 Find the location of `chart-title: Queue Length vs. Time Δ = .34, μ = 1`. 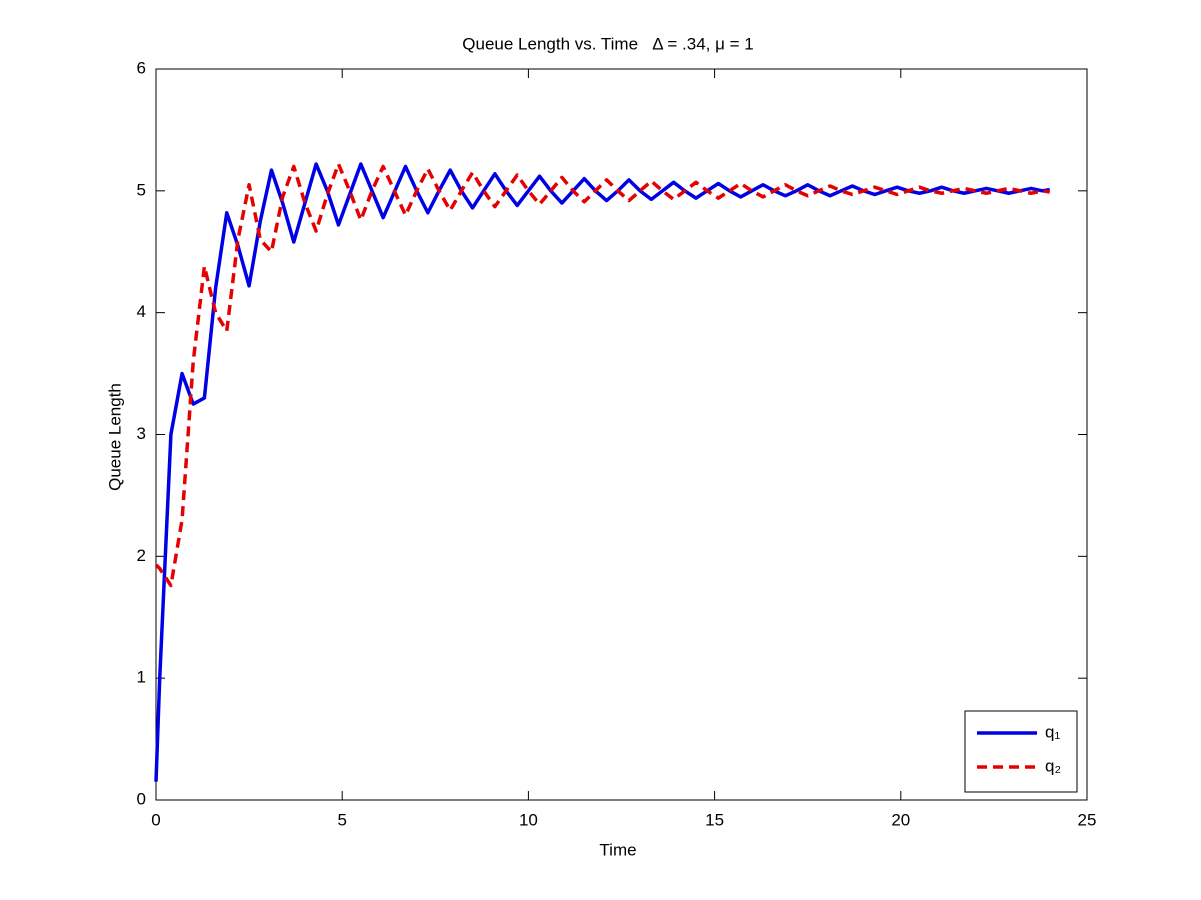

chart-title: Queue Length vs. Time Δ = .34, μ = 1 is located at coordinates (607, 43).